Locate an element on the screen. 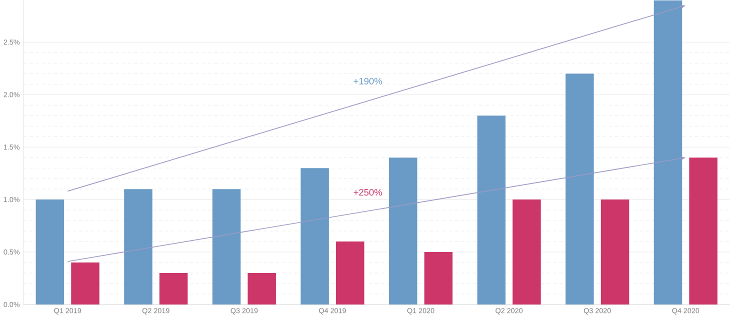 The width and height of the screenshot is (730, 318). annotation: +250% is located at coordinates (368, 192).